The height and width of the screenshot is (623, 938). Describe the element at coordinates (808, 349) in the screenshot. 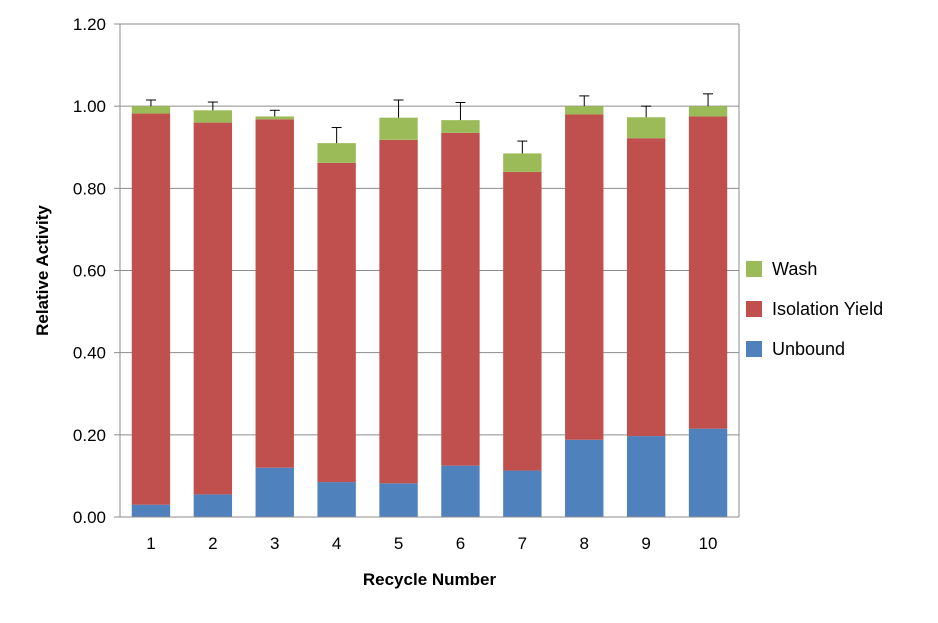

I see `legend-label-unbound: Unbound` at that location.